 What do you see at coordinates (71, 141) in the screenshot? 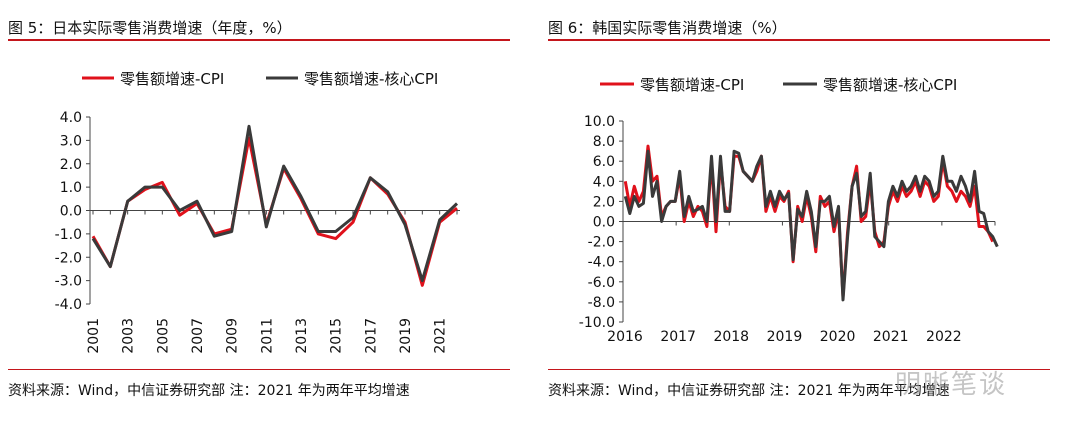
I see `y-tick-label: 3.0` at bounding box center [71, 141].